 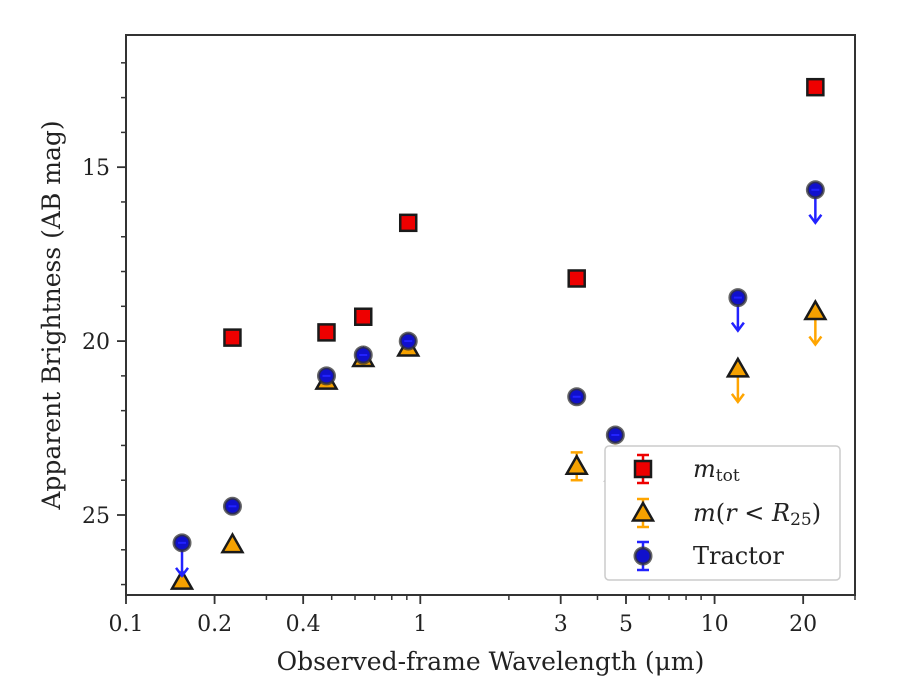 I want to click on legend-triangle-marker, so click(x=643, y=511).